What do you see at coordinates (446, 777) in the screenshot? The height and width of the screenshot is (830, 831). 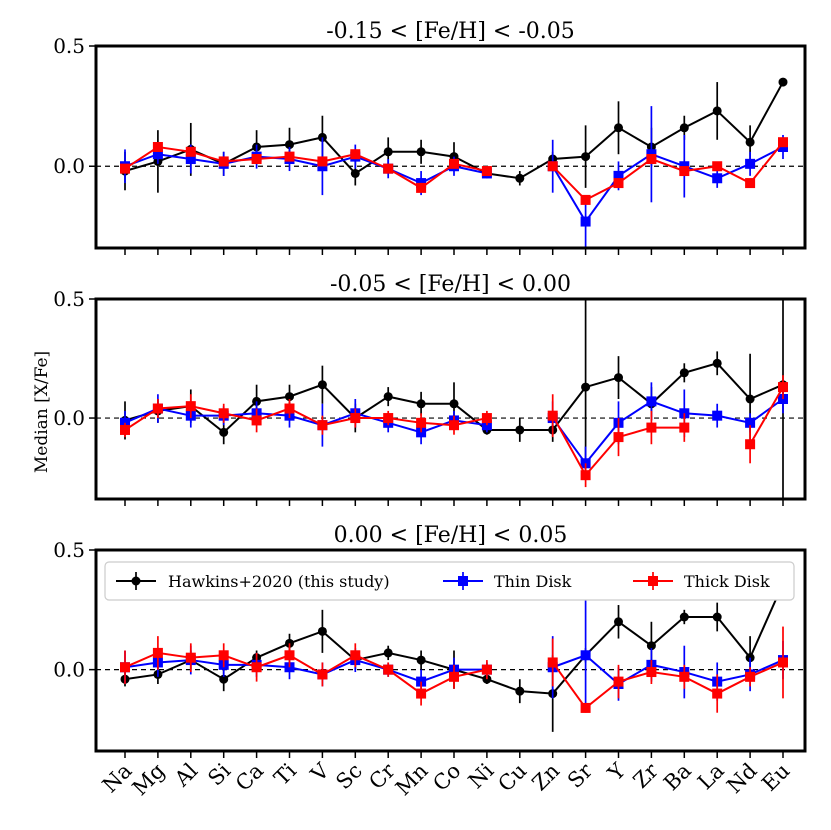 I see `x-tick-label: Co` at bounding box center [446, 777].